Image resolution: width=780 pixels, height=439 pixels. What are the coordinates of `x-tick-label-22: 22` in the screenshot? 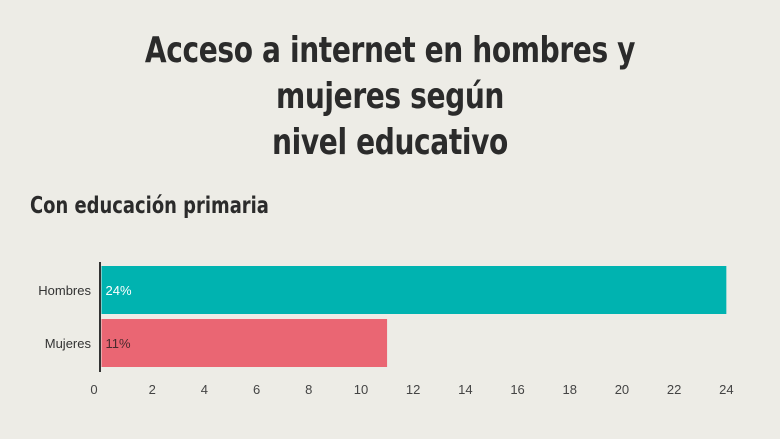 It's located at (674, 389).